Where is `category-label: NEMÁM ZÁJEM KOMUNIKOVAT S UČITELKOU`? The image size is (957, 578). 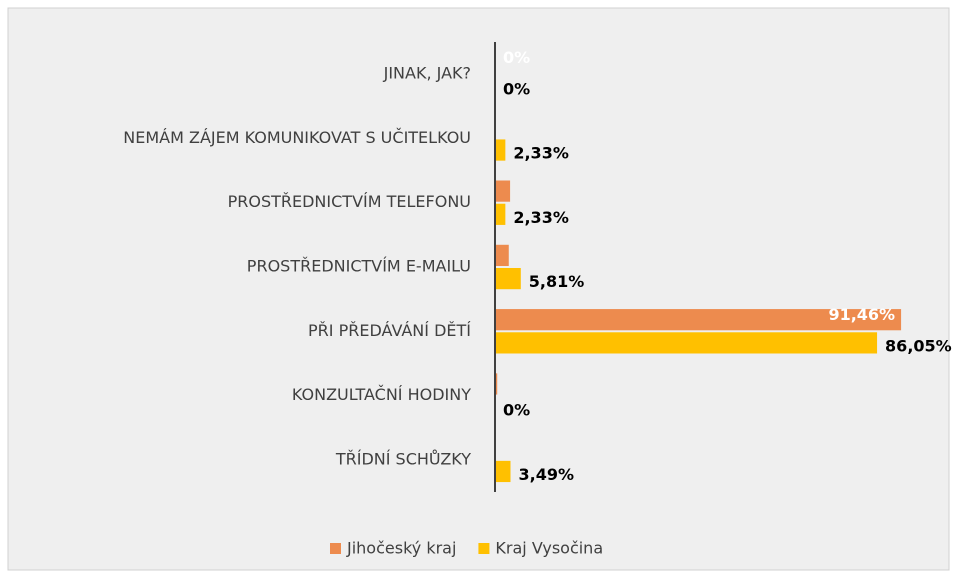
category-label: NEMÁM ZÁJEM KOMUNIKOVAT S UČITELKOU is located at coordinates (297, 137).